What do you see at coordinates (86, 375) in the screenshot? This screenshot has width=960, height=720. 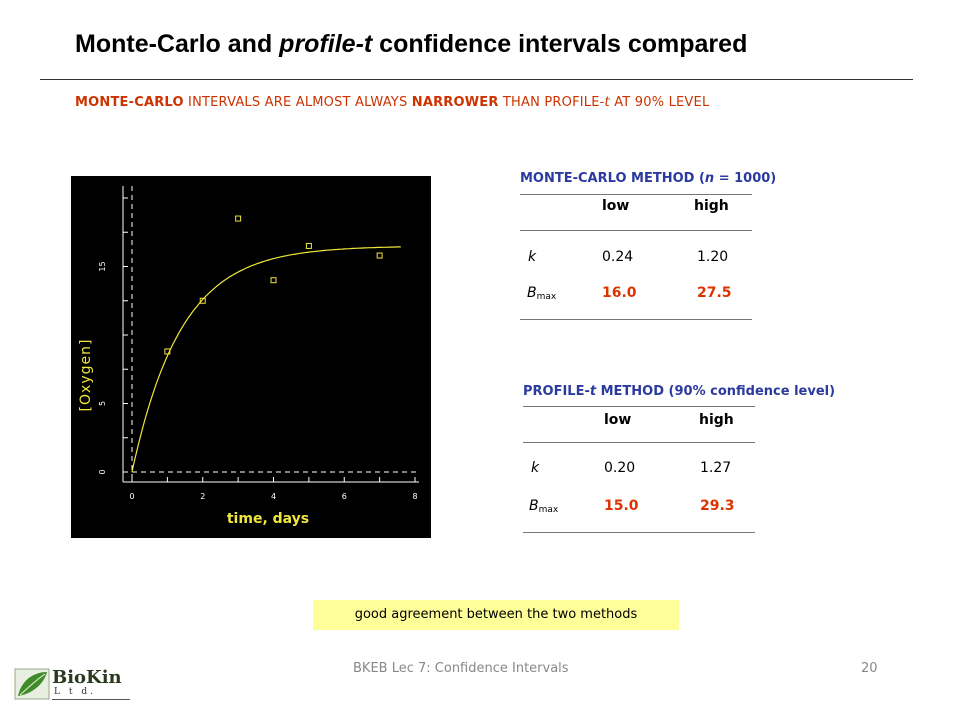 I see `y-axis-label: [Oxygen]` at bounding box center [86, 375].